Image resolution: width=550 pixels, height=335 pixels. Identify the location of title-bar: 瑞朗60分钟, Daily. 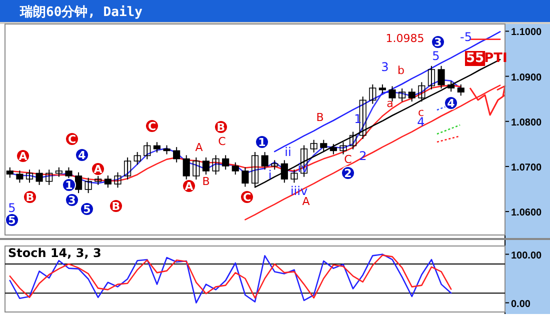
(275, 12).